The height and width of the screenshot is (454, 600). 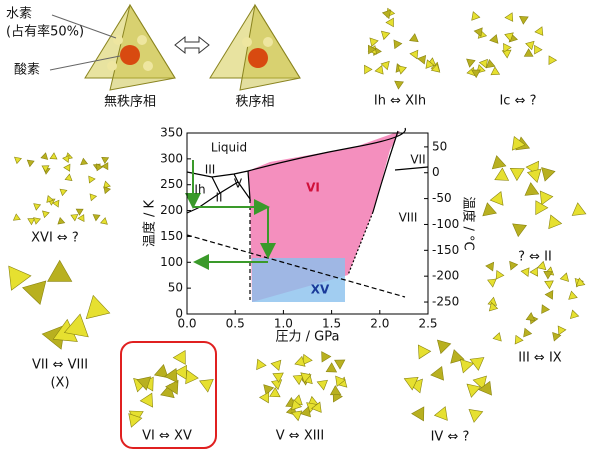 What do you see at coordinates (150, 223) in the screenshot?
I see `y-axis-label: 温度 / K` at bounding box center [150, 223].